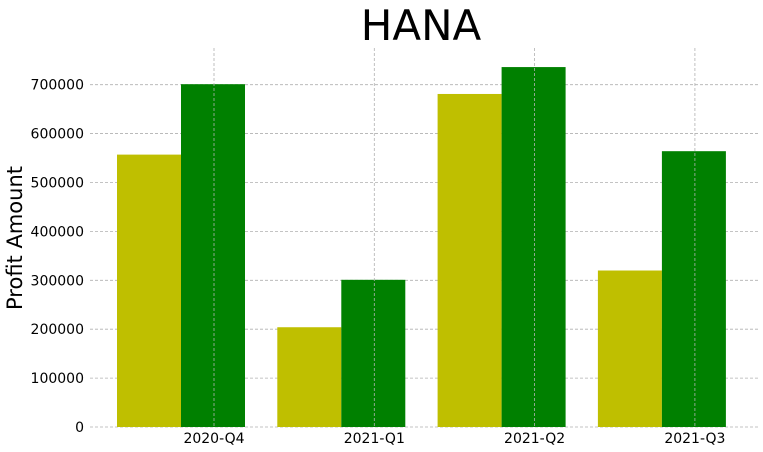 Image resolution: width=763 pixels, height=452 pixels. I want to click on bar-series-1-2020-Q4, so click(149, 290).